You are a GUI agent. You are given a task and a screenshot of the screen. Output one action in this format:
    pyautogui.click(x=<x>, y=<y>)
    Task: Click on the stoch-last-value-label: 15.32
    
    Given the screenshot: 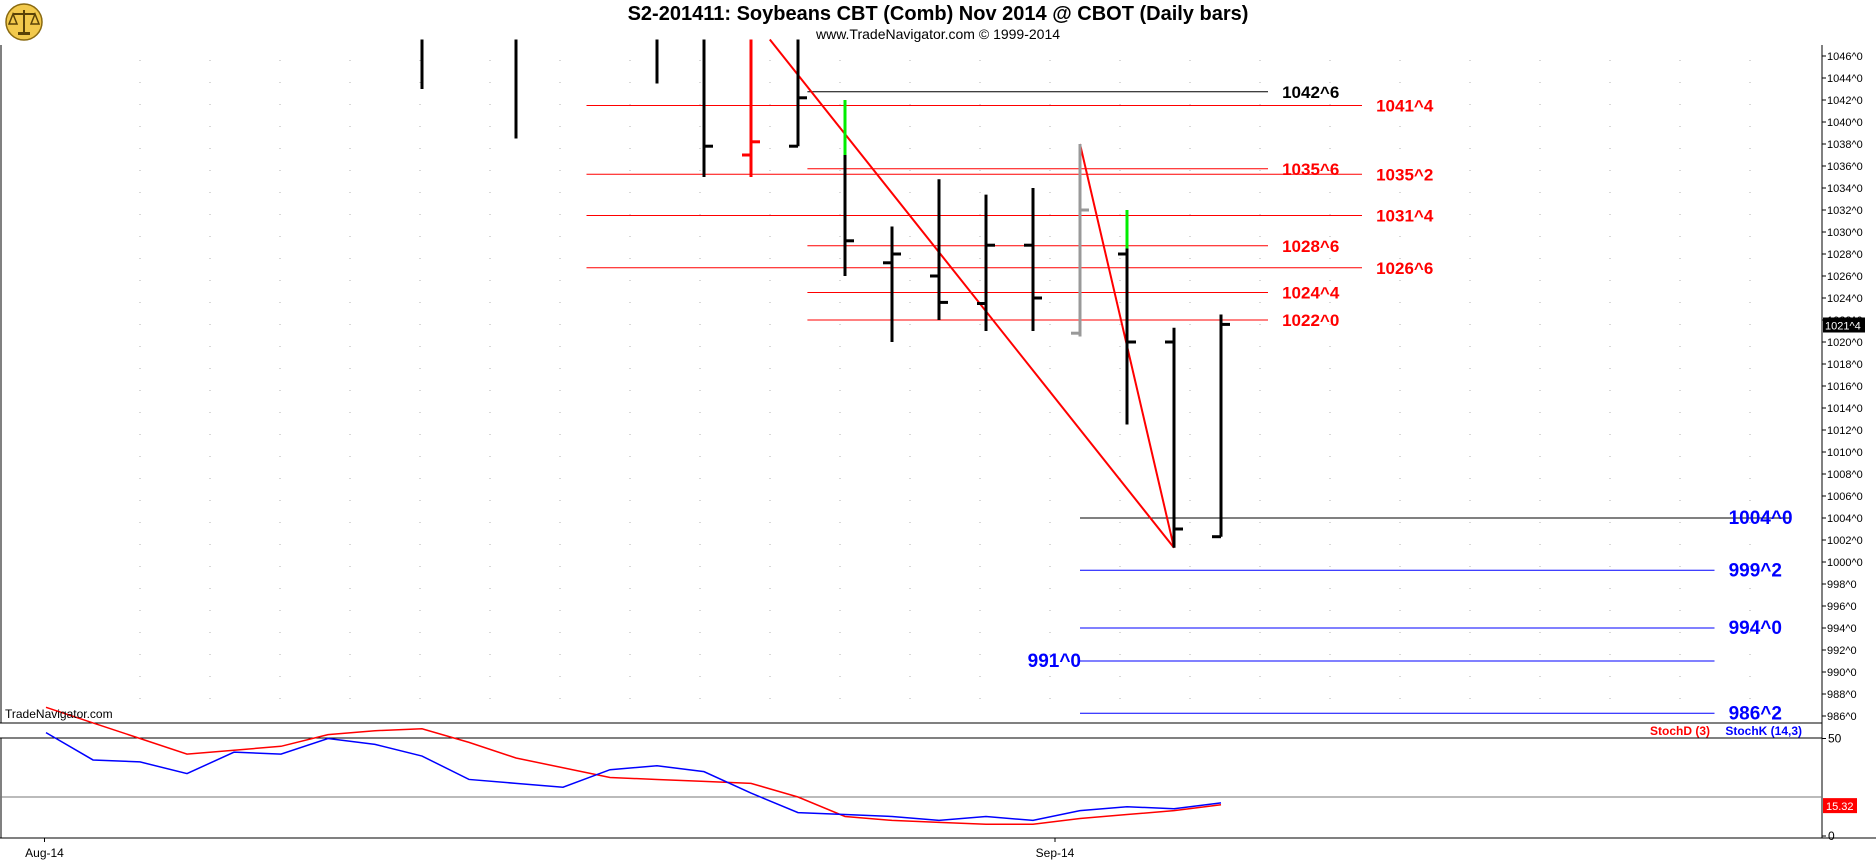 What is the action you would take?
    pyautogui.click(x=1840, y=807)
    